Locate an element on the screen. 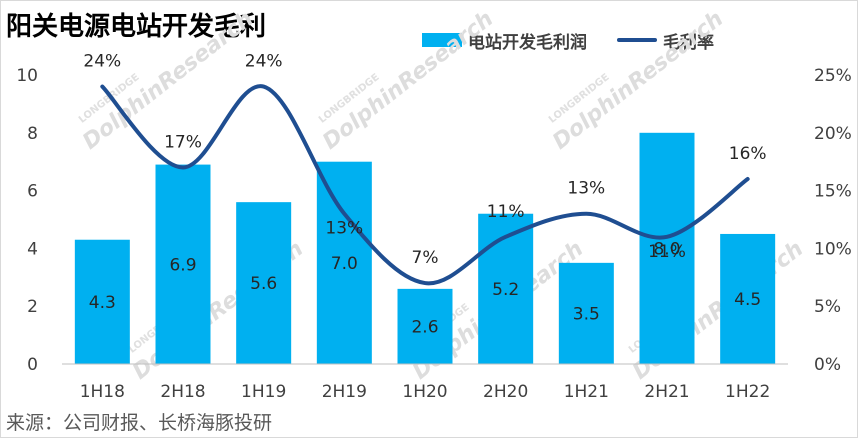 The image size is (858, 438). y-right-tick-0%: 0% is located at coordinates (827, 365).